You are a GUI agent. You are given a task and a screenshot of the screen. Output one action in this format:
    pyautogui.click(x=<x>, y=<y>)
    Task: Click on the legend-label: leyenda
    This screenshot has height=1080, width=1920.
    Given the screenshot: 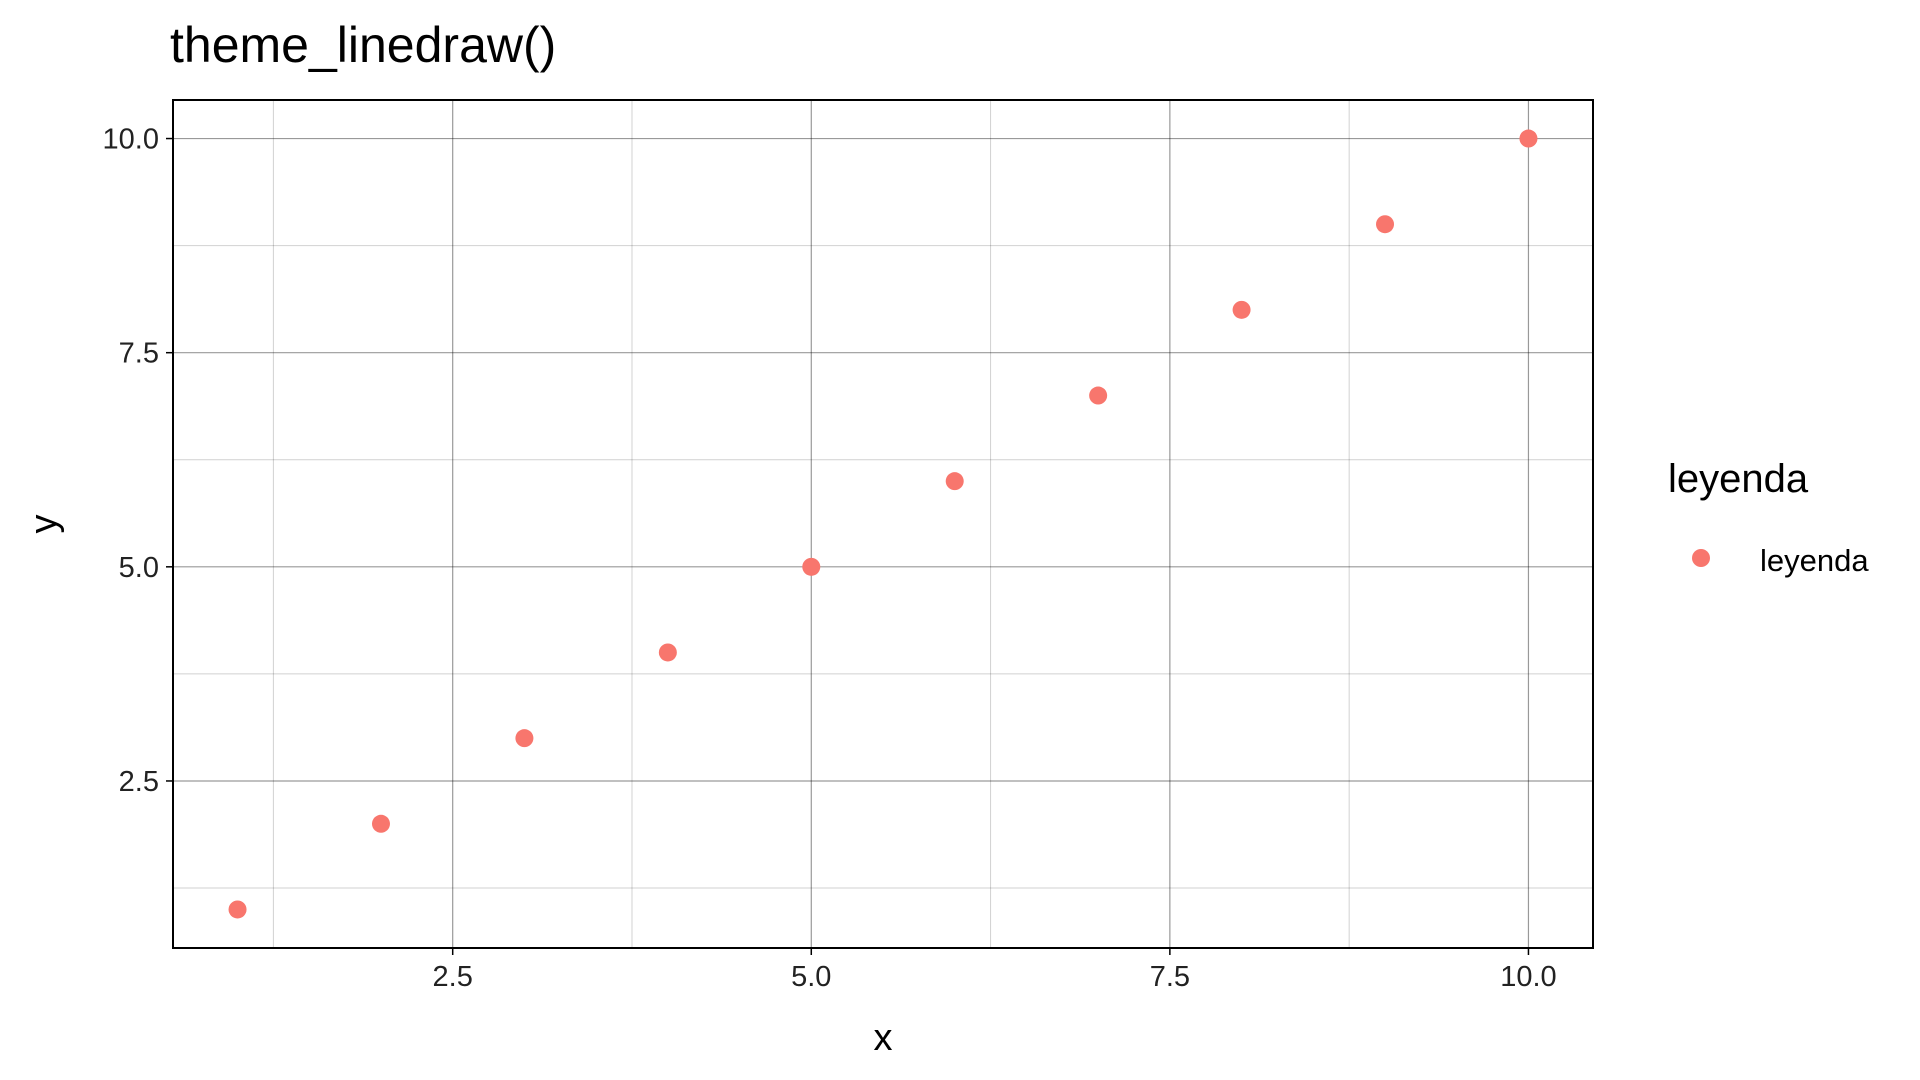 What is the action you would take?
    pyautogui.click(x=1814, y=560)
    